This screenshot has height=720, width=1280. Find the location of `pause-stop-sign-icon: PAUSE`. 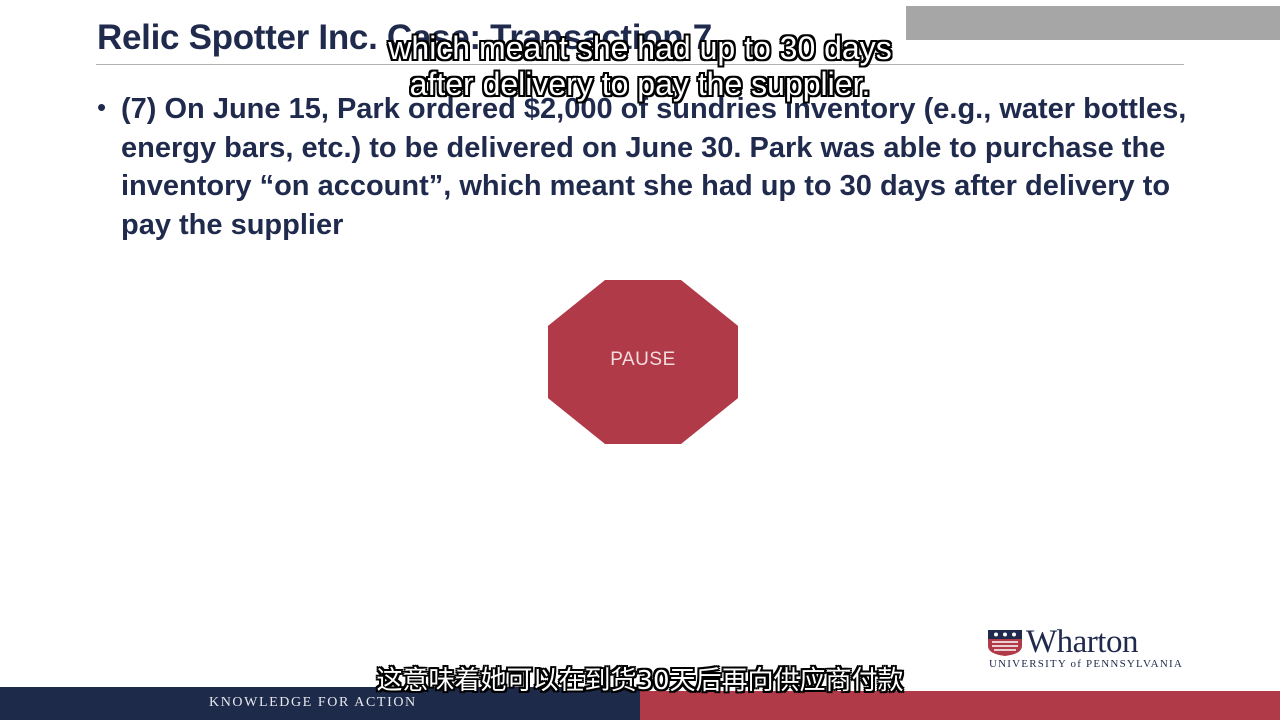

pause-stop-sign-icon: PAUSE is located at coordinates (643, 362).